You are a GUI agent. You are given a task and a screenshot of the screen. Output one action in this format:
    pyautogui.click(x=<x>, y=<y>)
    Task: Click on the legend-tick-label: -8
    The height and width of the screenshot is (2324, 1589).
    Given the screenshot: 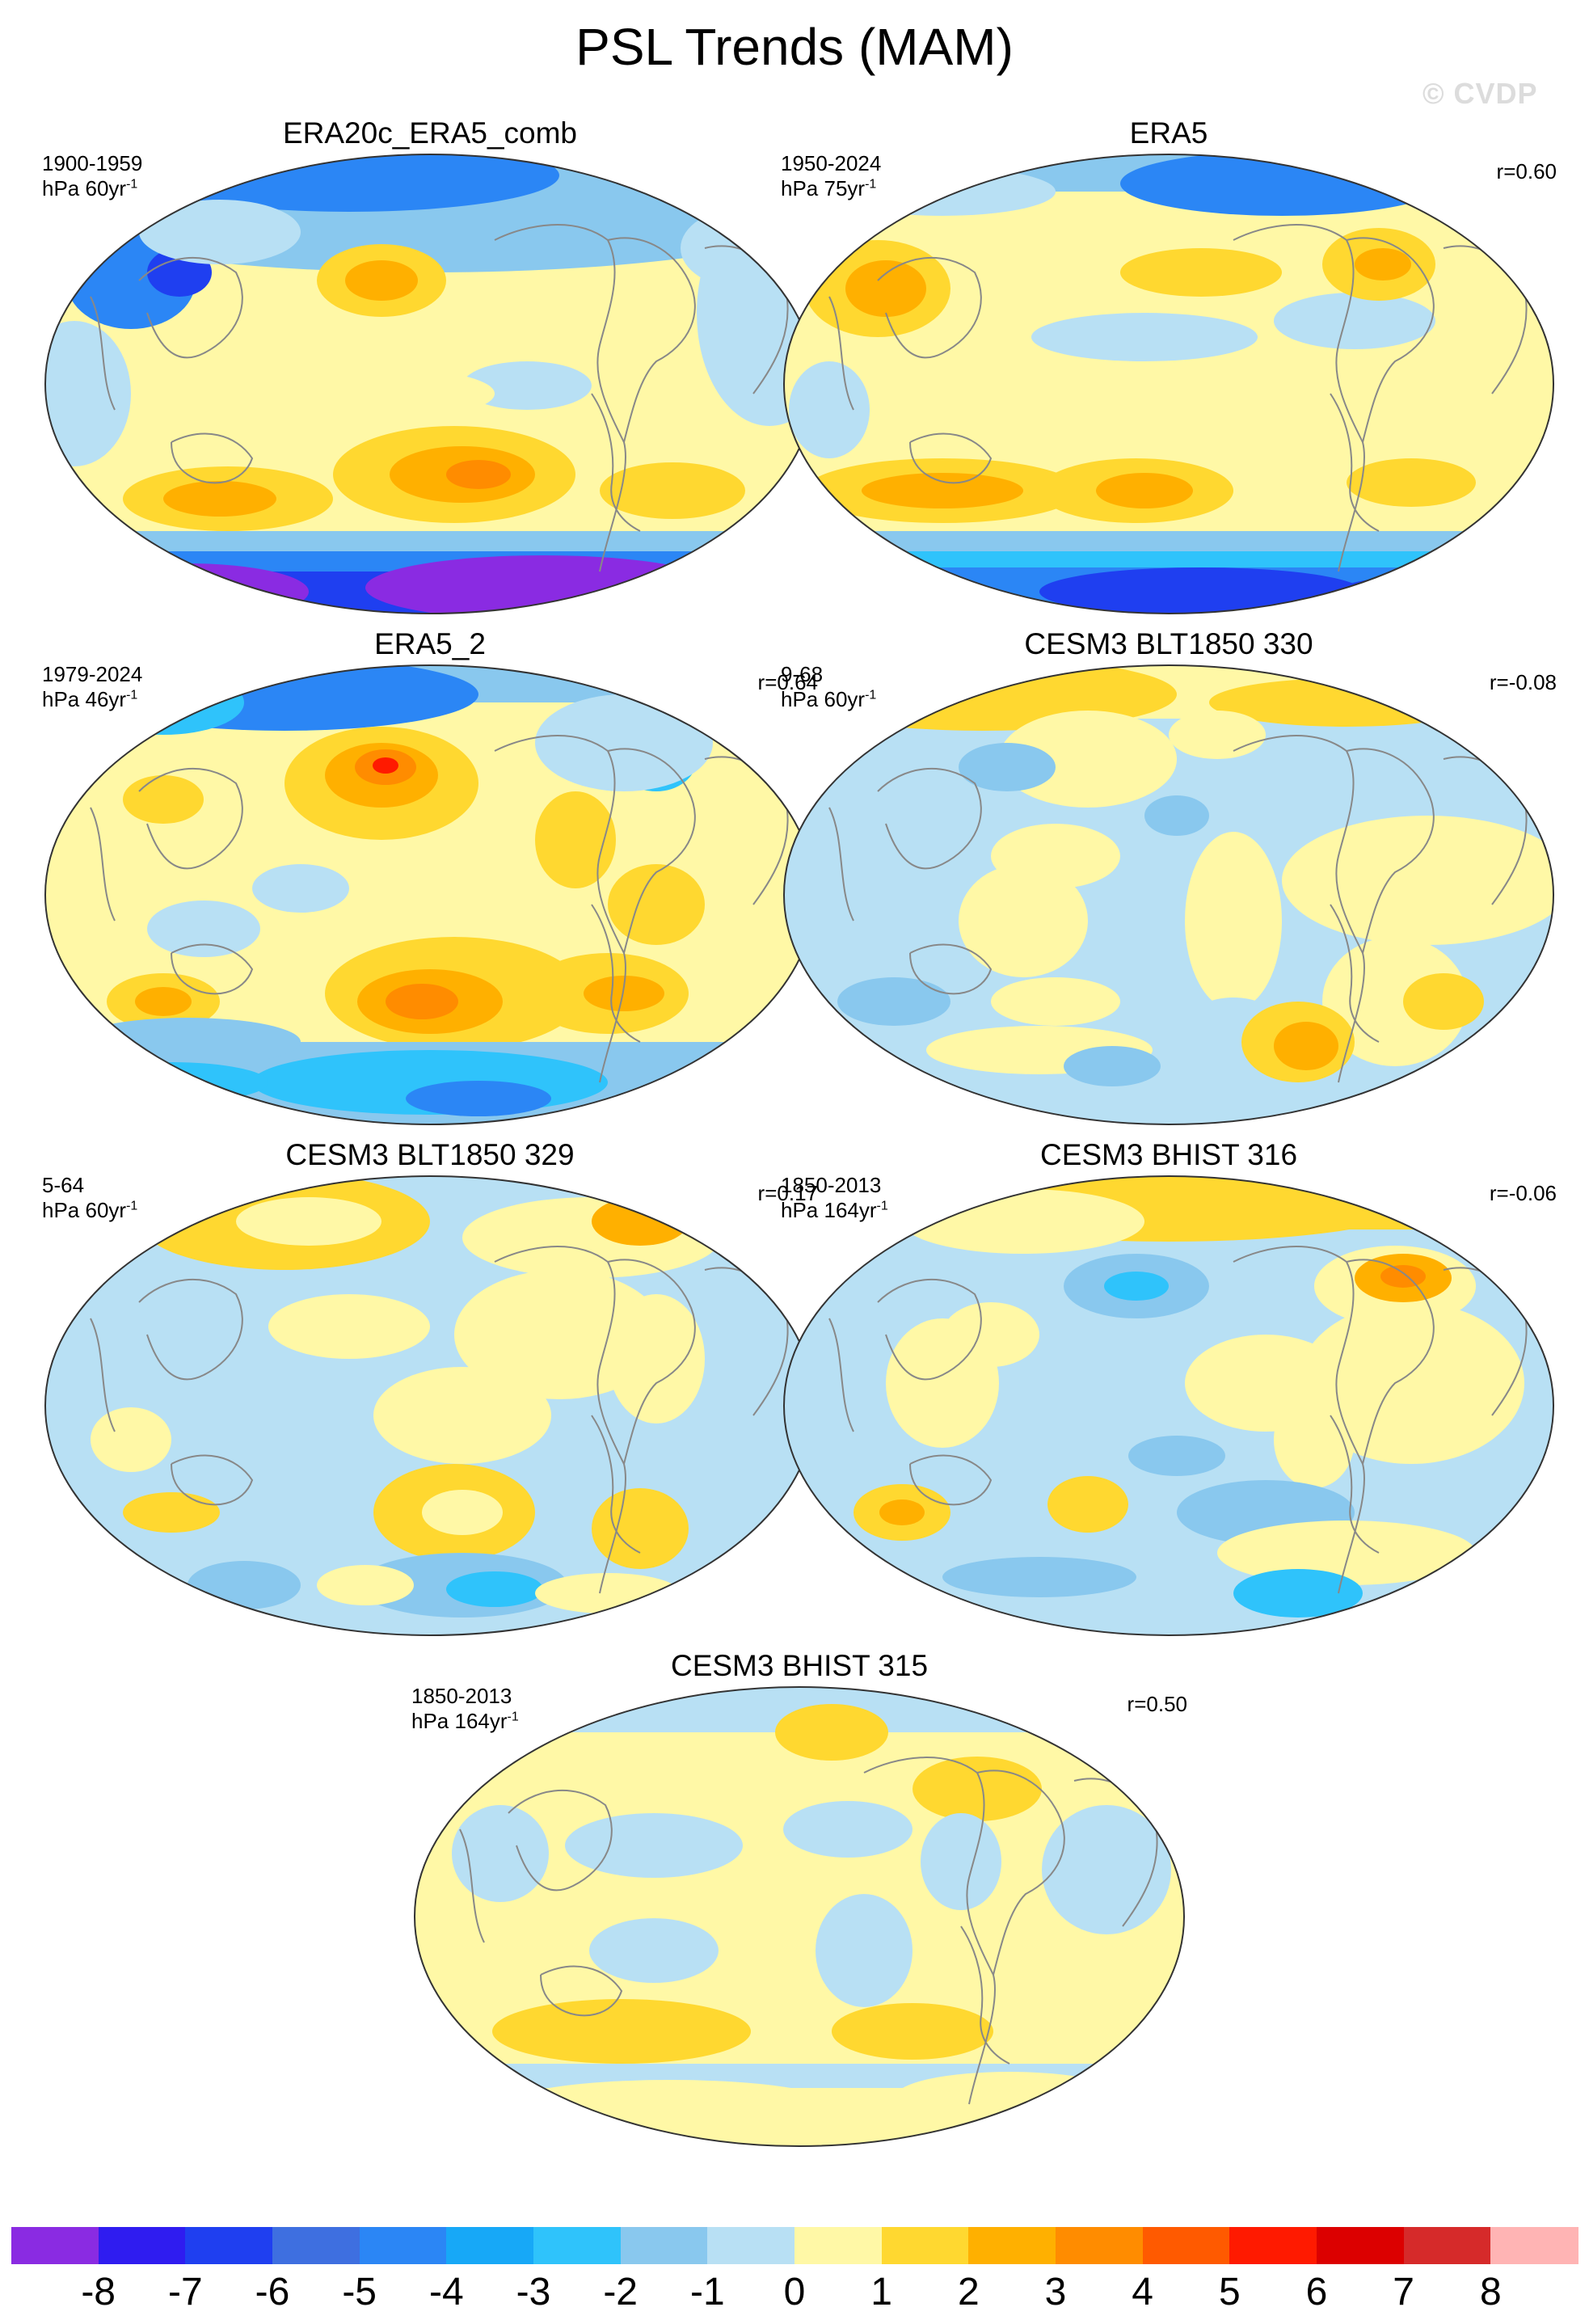 What is the action you would take?
    pyautogui.click(x=98, y=2292)
    